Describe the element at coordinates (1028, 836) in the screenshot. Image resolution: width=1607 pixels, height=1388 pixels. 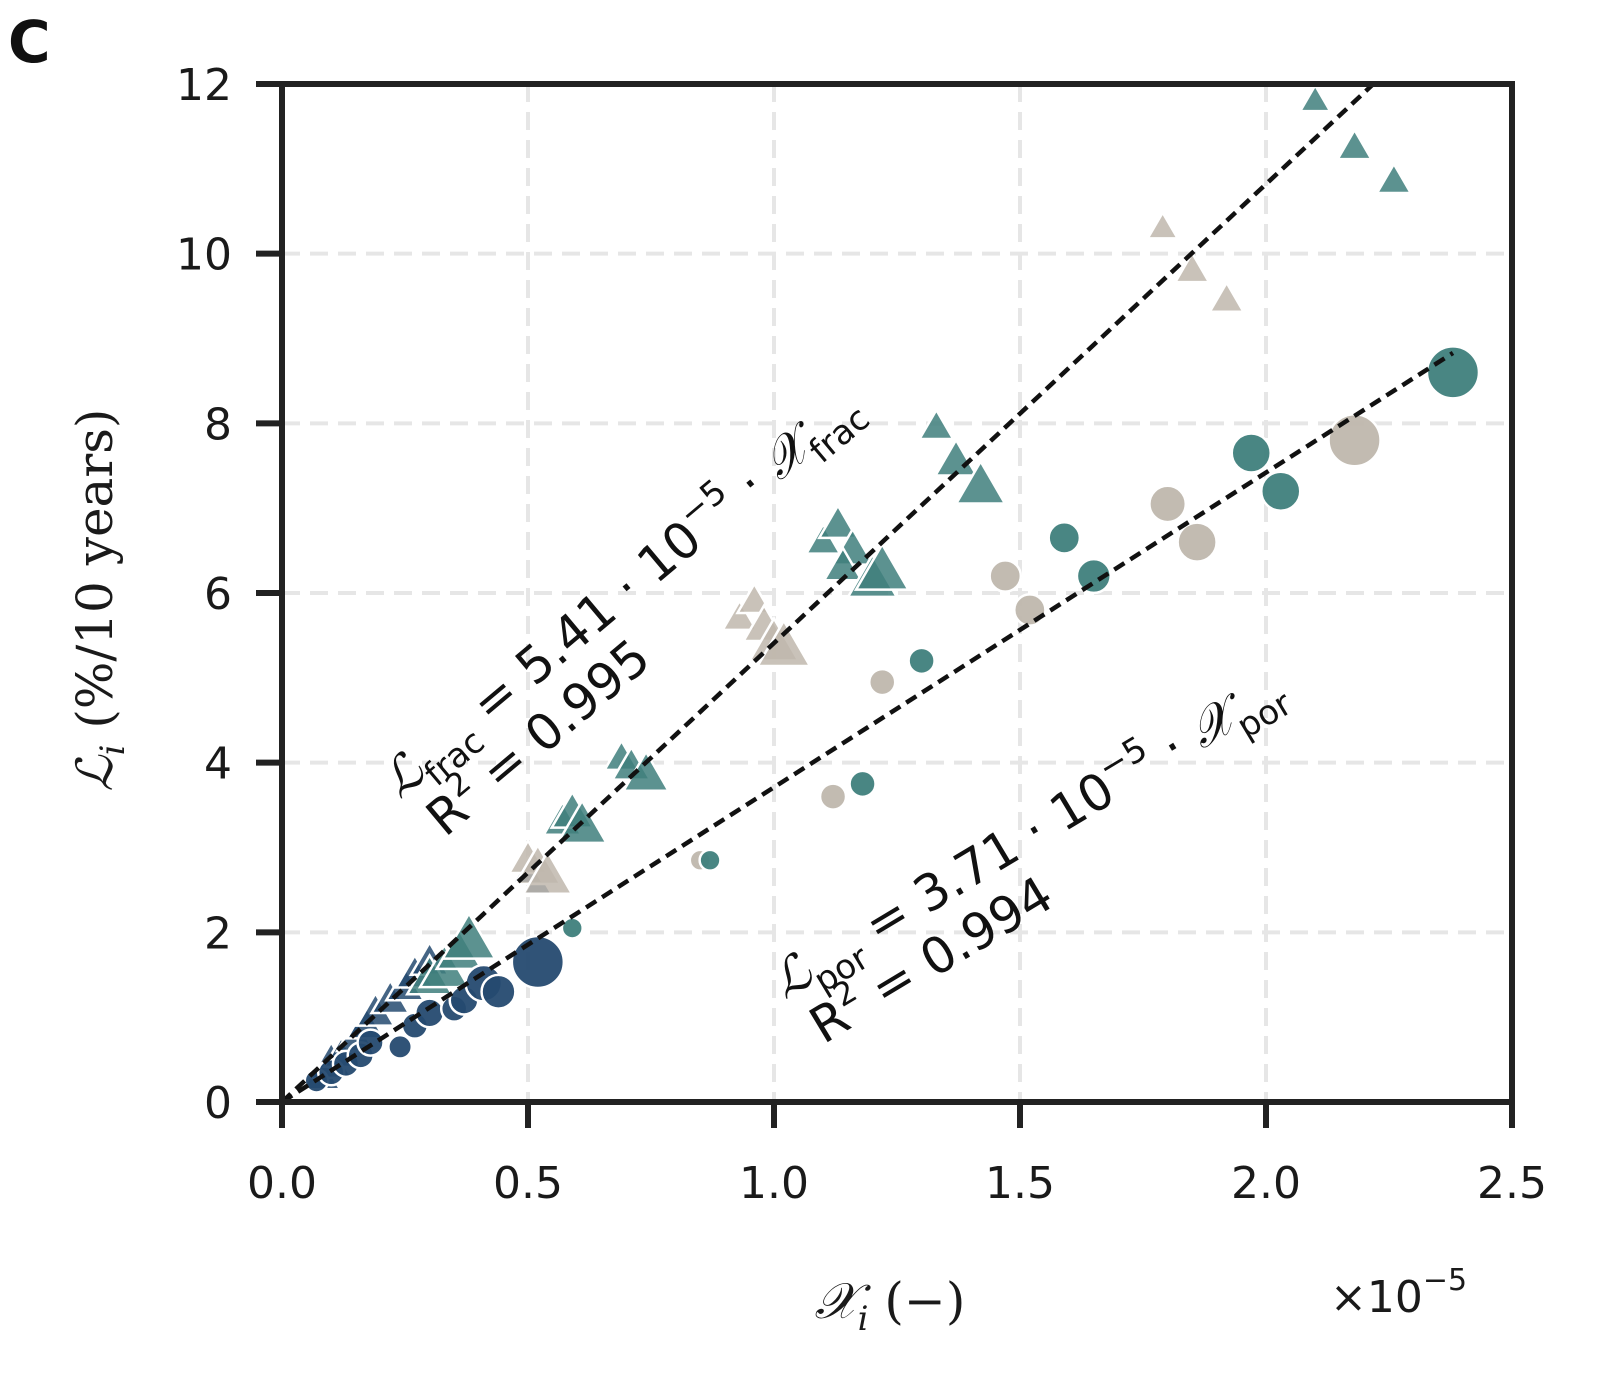
I see `por-equation: ℒpor = 3.71 · 10−5 · 𝒳por` at that location.